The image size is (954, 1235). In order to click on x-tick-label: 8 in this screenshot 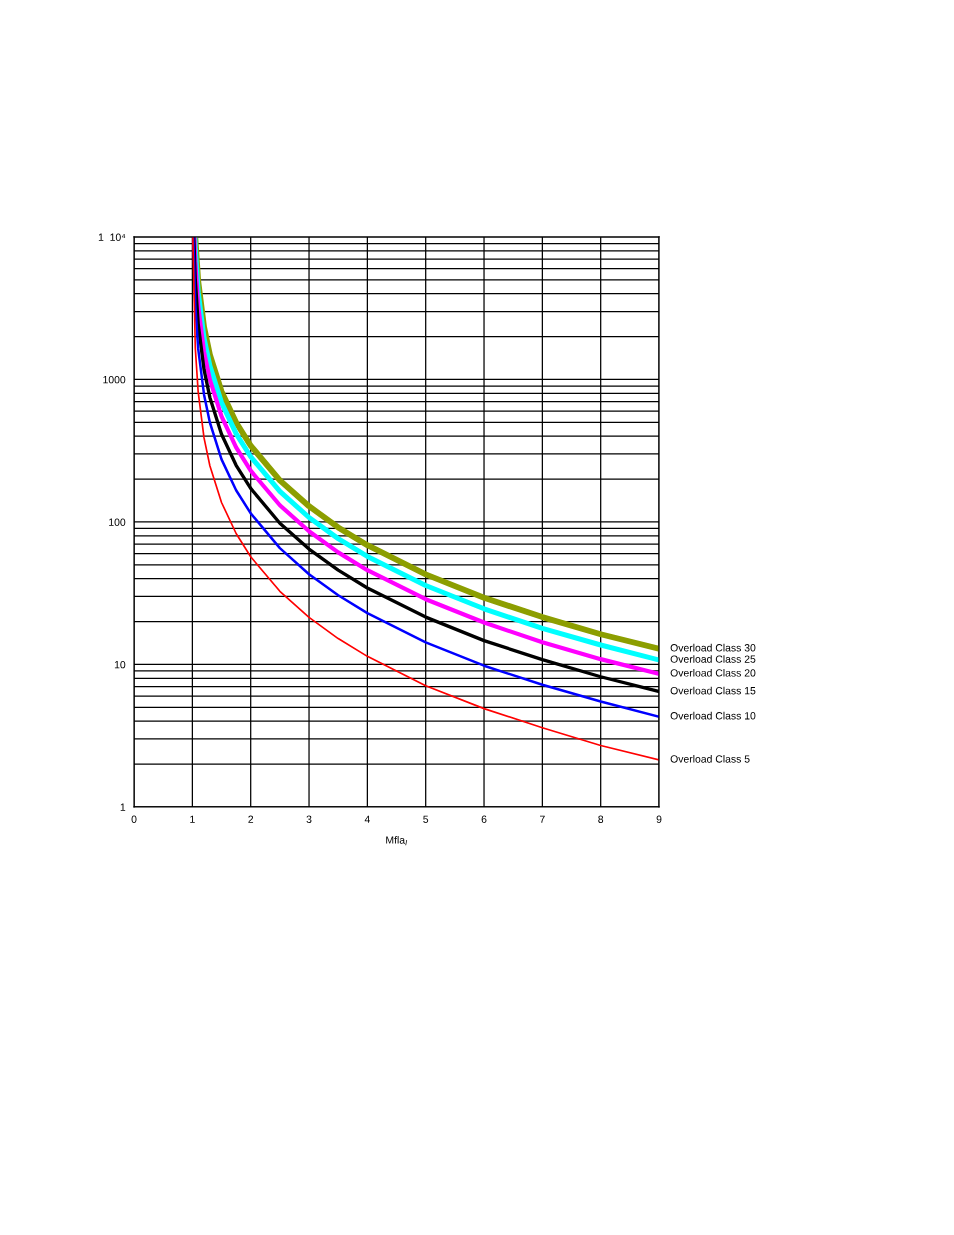, I will do `click(601, 819)`.